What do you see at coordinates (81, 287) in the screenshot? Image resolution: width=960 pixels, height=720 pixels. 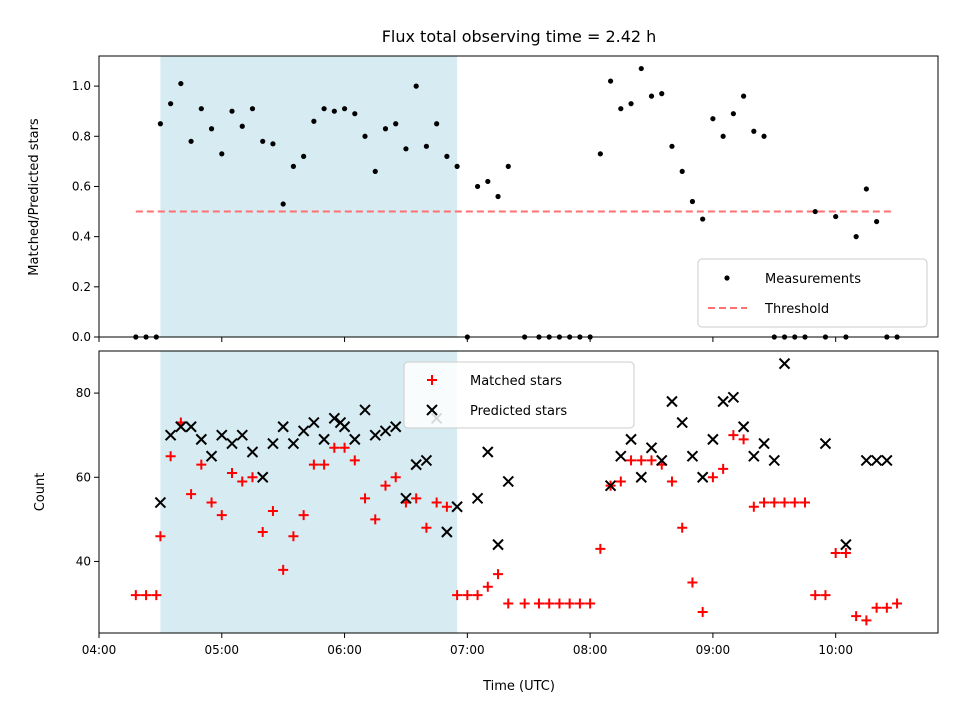 I see `top-y-tick-label: 0.2` at bounding box center [81, 287].